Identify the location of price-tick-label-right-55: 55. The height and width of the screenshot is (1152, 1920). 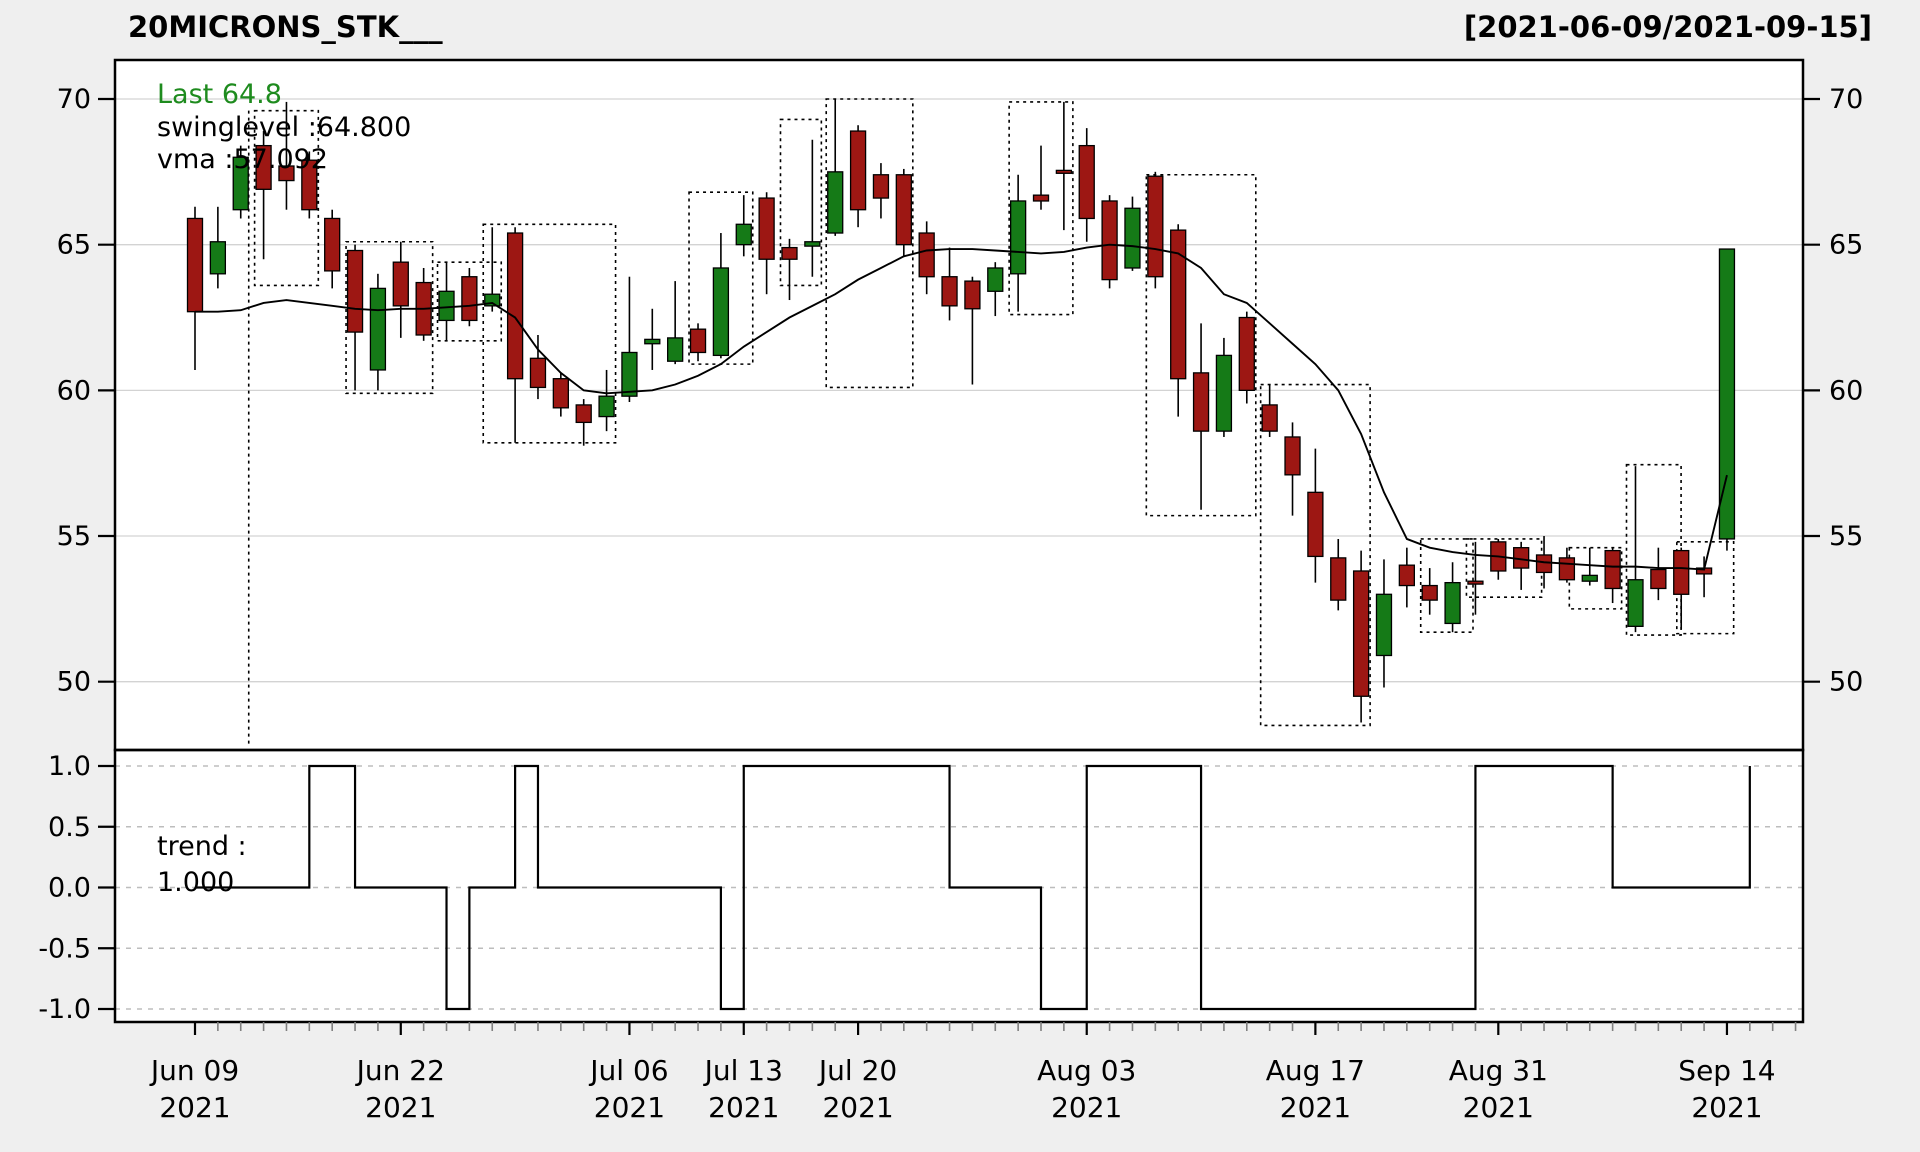
(1846, 536).